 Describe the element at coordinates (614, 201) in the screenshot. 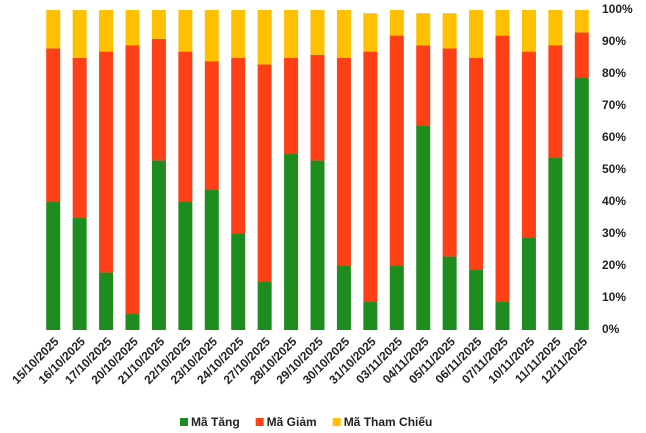

I see `y-tick-label: 40%` at that location.